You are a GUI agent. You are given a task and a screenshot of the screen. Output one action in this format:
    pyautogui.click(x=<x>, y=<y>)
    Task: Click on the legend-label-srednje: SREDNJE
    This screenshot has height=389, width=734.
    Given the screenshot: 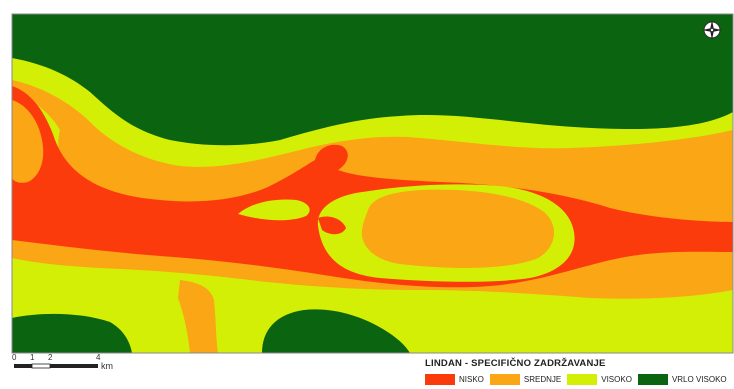 What is the action you would take?
    pyautogui.click(x=542, y=379)
    